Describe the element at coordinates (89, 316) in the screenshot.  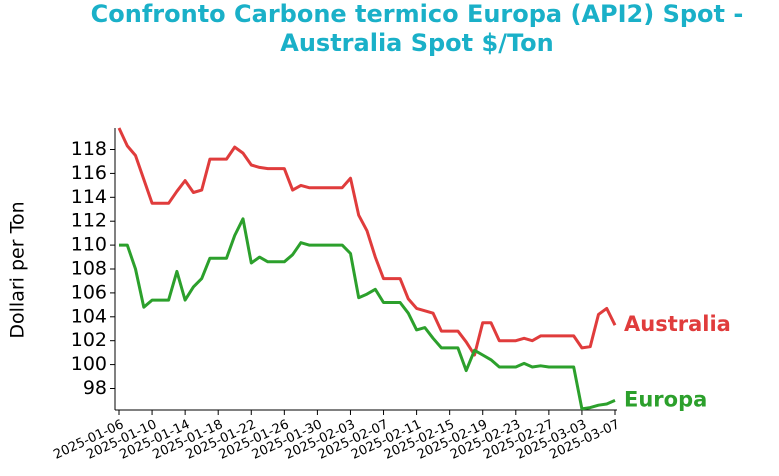
I see `y-tick-label: 104` at that location.